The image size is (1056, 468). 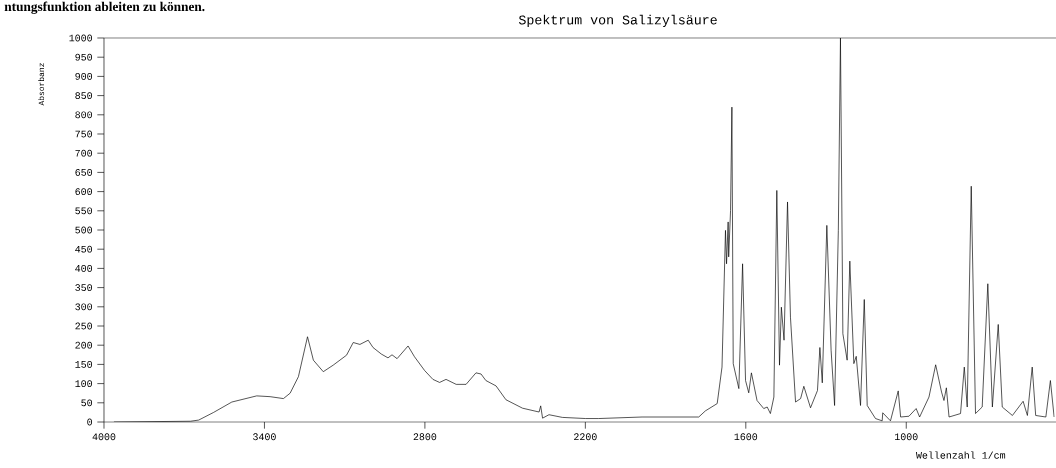 What do you see at coordinates (84, 76) in the screenshot?
I see `y-tick-label: 900` at bounding box center [84, 76].